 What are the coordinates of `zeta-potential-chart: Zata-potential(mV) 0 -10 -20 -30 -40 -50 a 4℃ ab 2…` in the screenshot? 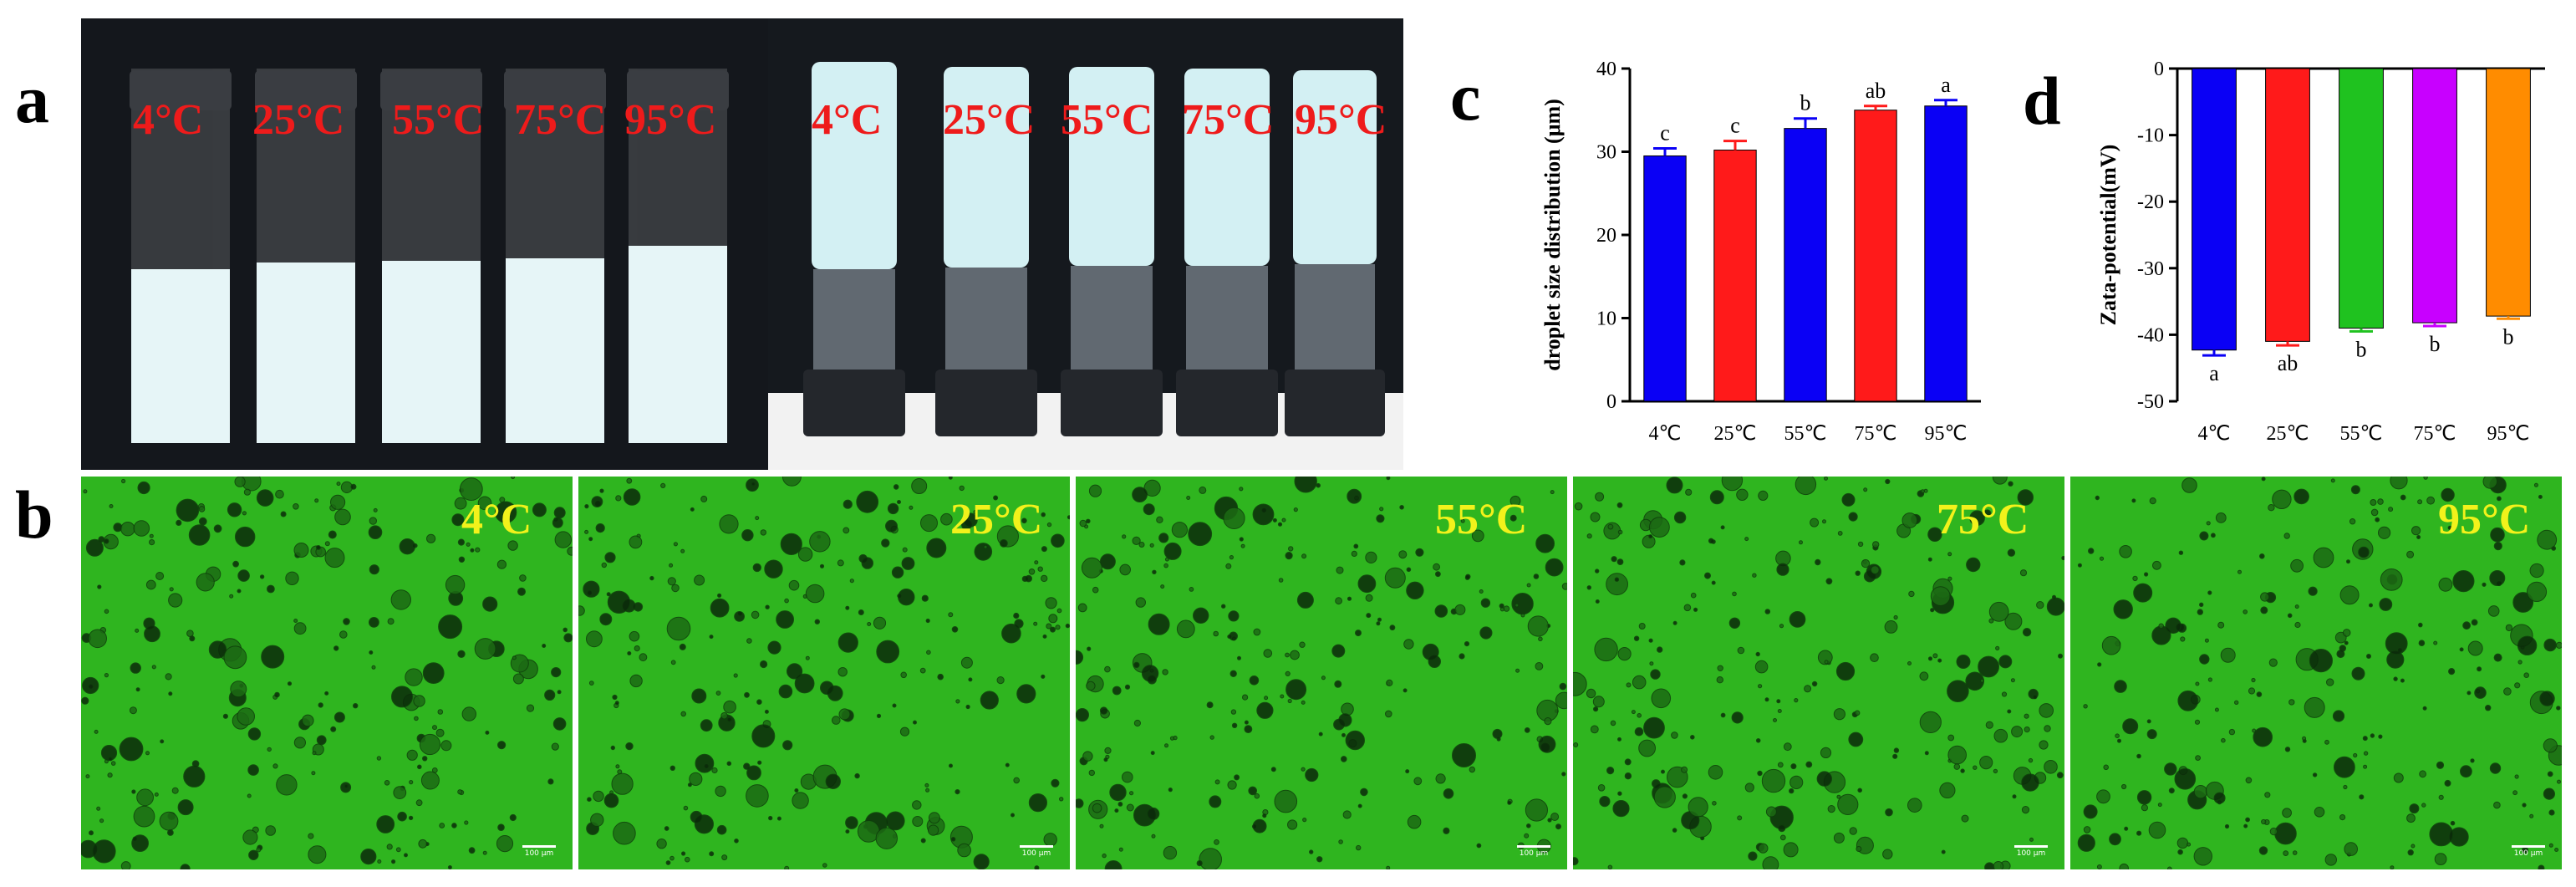 It's located at (2320, 252).